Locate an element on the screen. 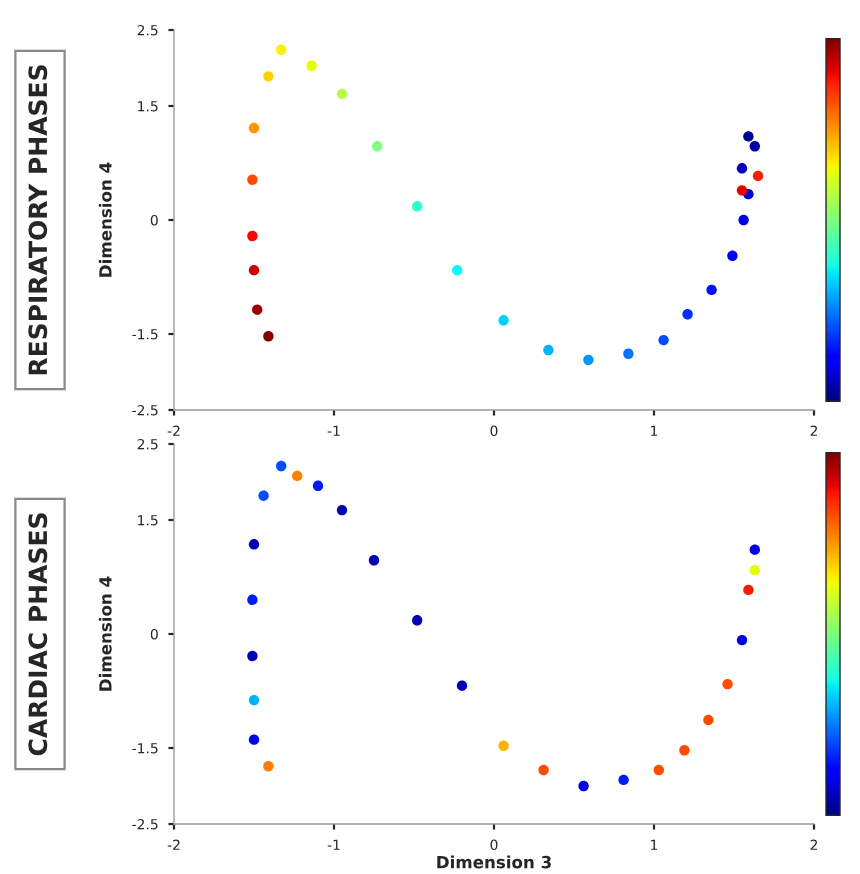  x-axis-title: Dimension 3 is located at coordinates (494, 862).